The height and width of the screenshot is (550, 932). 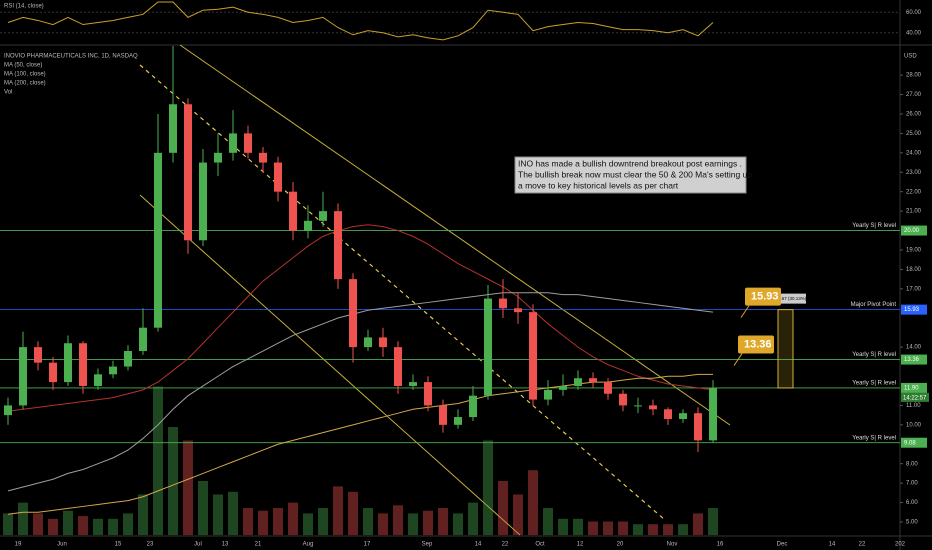 I want to click on y-tick-label: 11.00, so click(x=913, y=406).